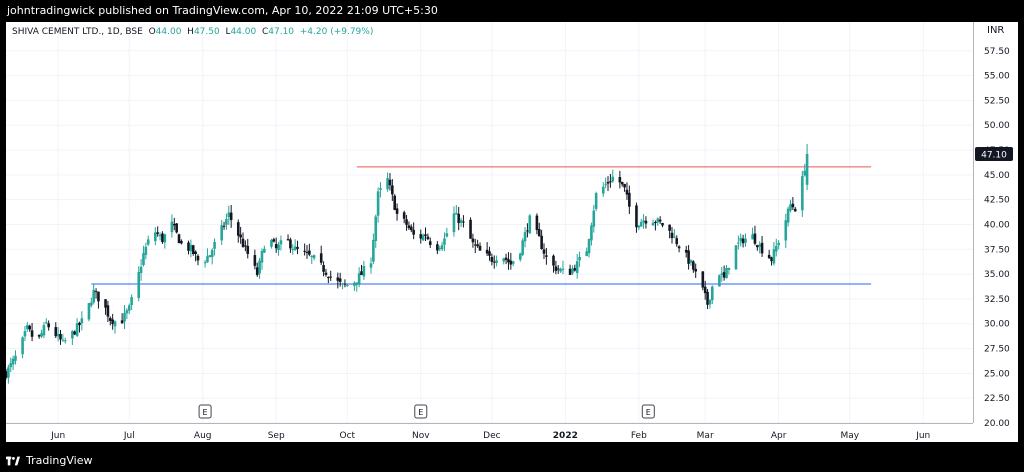 The width and height of the screenshot is (1024, 472). Describe the element at coordinates (265, 32) in the screenshot. I see `close-label: C` at that location.